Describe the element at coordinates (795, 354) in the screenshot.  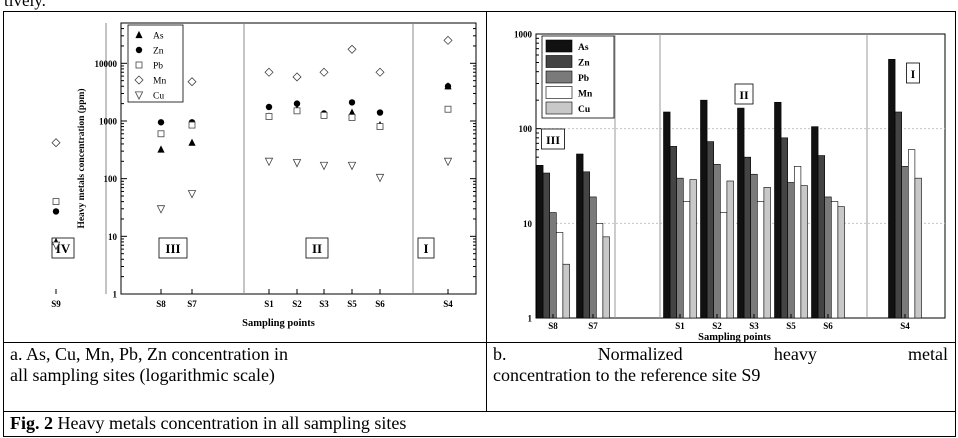
I see `subcaption-b-word: heavy` at that location.